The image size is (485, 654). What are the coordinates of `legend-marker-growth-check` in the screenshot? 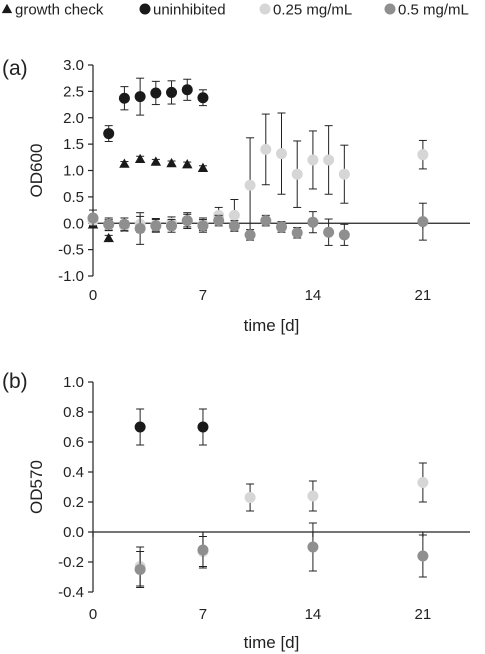 It's located at (7, 8).